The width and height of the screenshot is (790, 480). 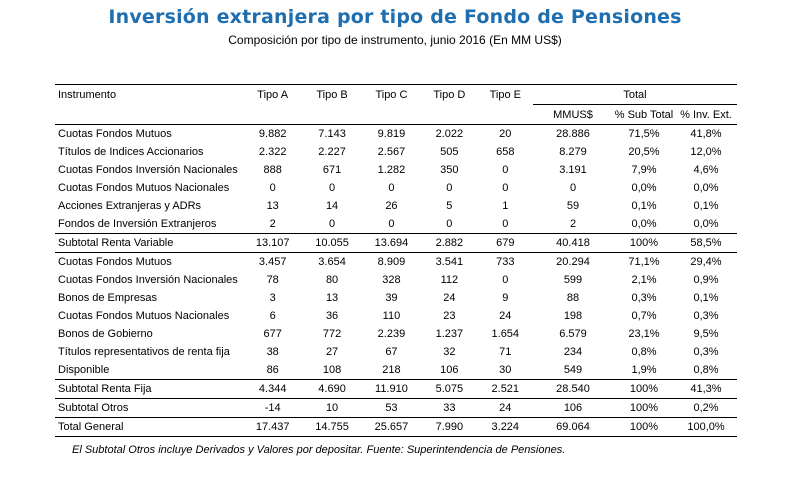 I want to click on cell-value: 888, so click(x=272, y=170).